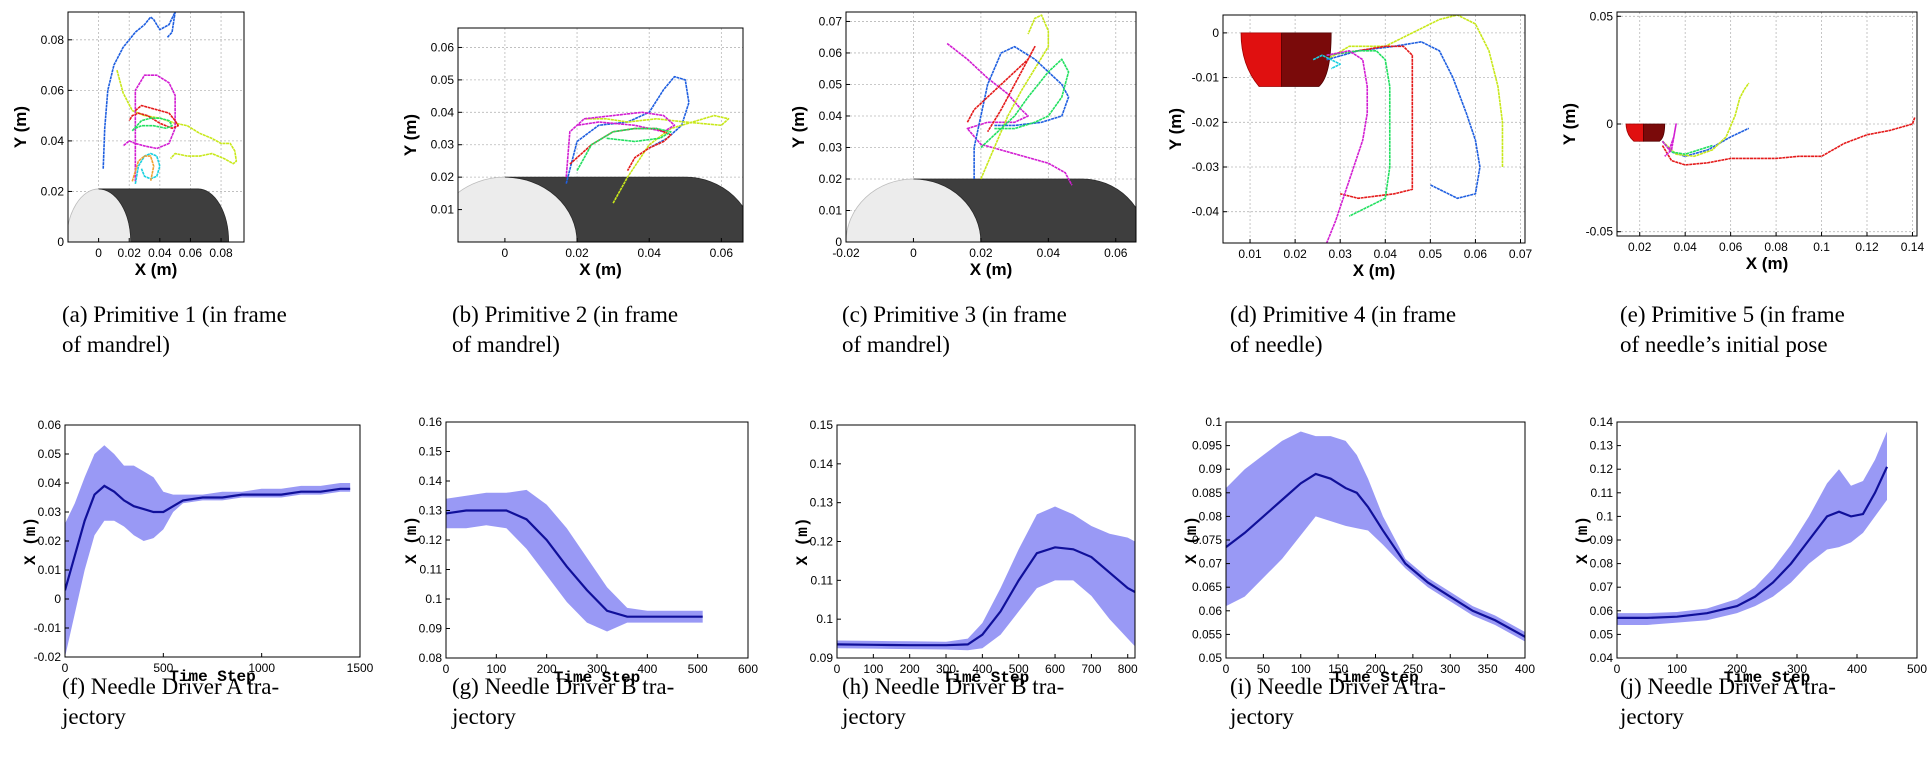 This screenshot has width=1932, height=775. I want to click on y-tick-label: -0.02, so click(48, 657).